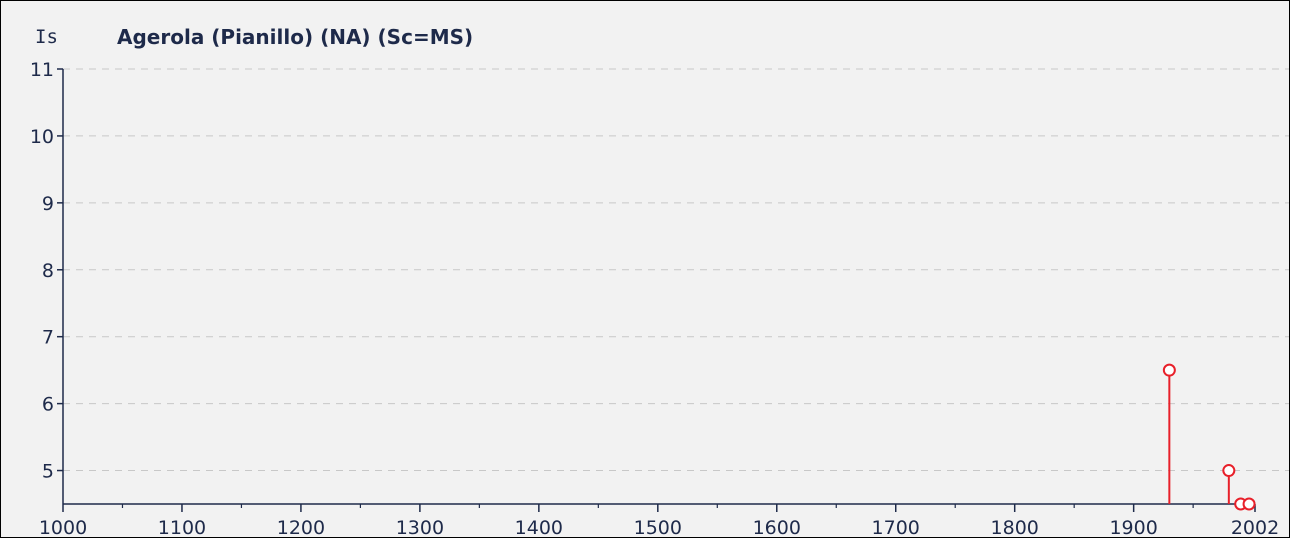  What do you see at coordinates (1133, 527) in the screenshot?
I see `x-tick-label: 1900` at bounding box center [1133, 527].